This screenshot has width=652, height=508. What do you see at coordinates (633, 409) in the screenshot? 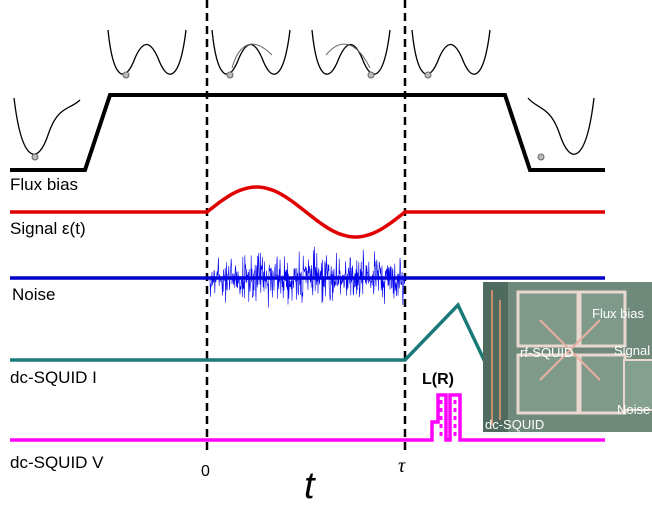
I see `inset-noise: Noise` at bounding box center [633, 409].